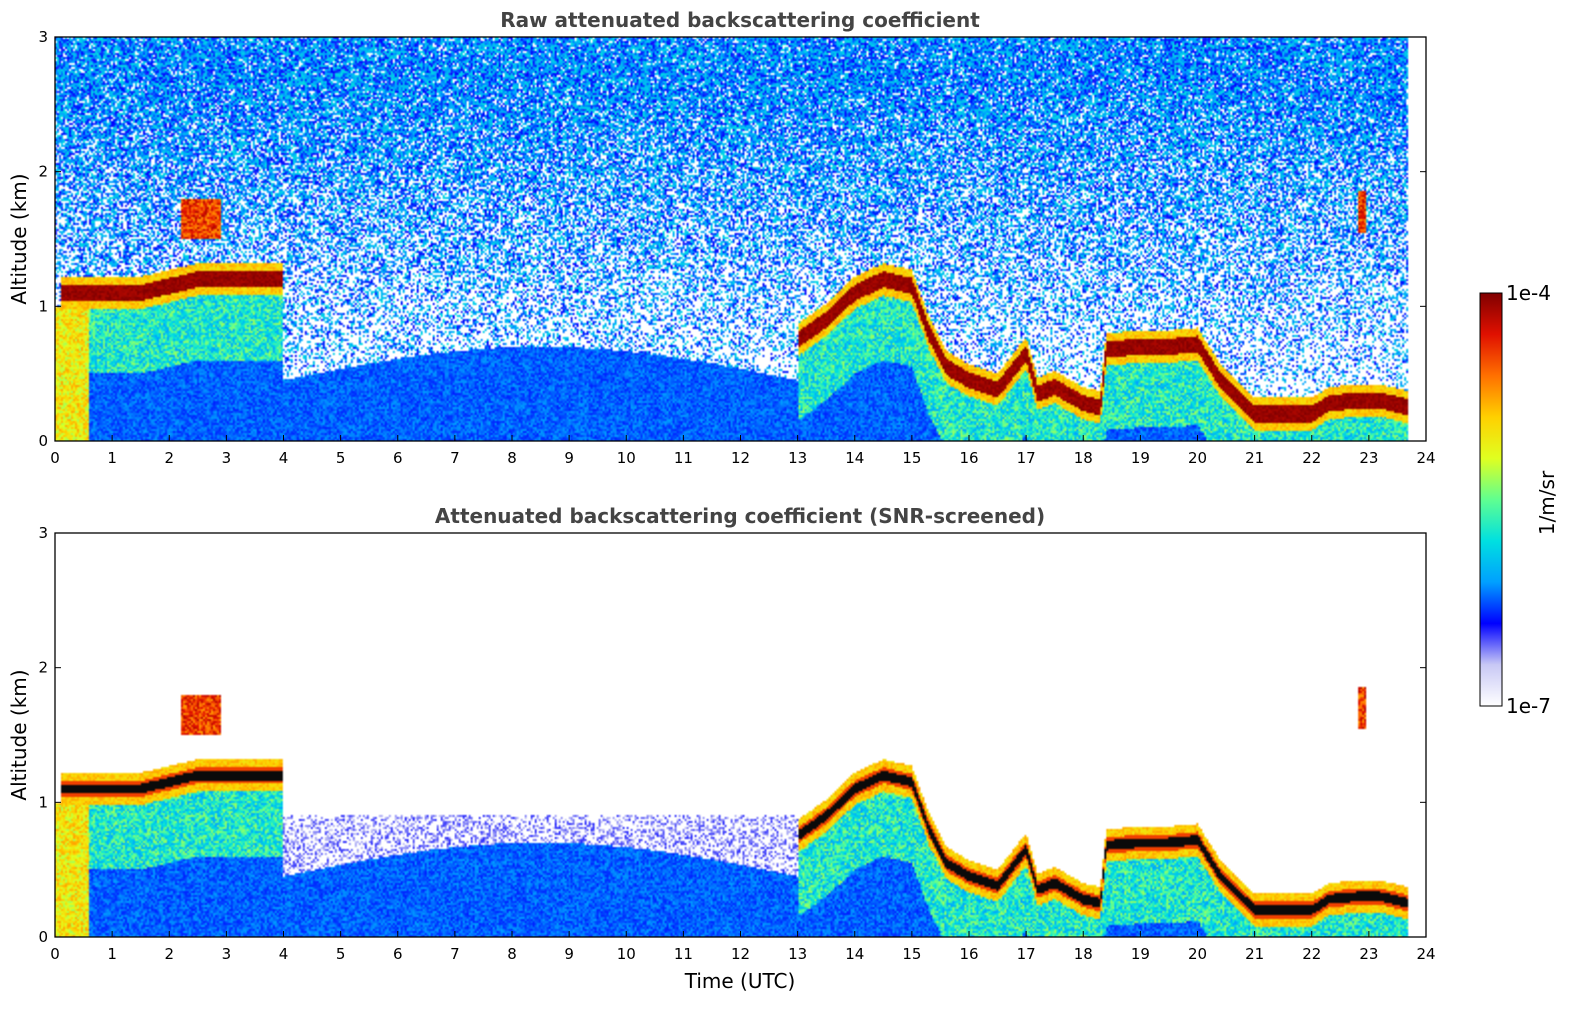 This screenshot has height=1020, width=1595. I want to click on colorbar-max-label: 1e-4, so click(1528, 293).